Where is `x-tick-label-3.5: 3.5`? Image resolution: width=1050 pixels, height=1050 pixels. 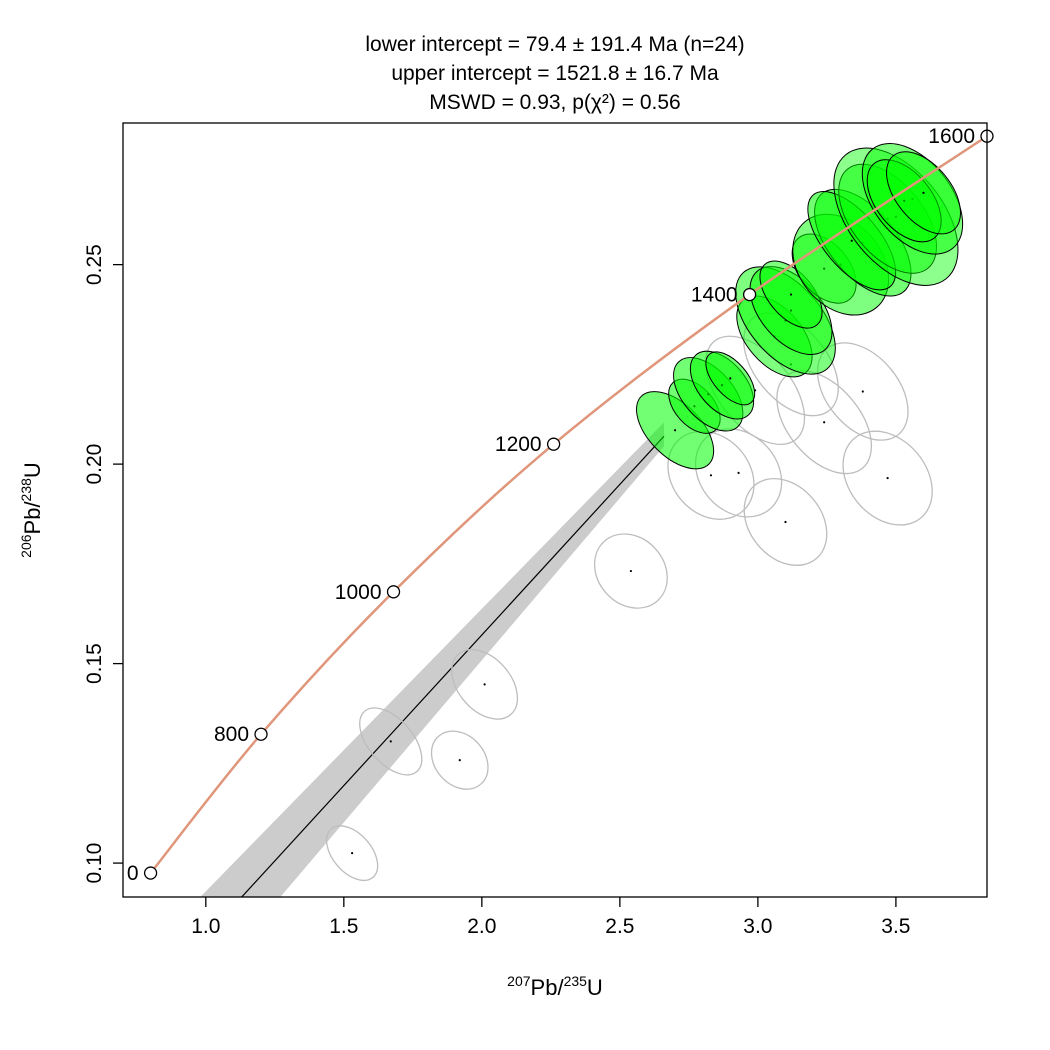 x-tick-label-3.5: 3.5 is located at coordinates (895, 926).